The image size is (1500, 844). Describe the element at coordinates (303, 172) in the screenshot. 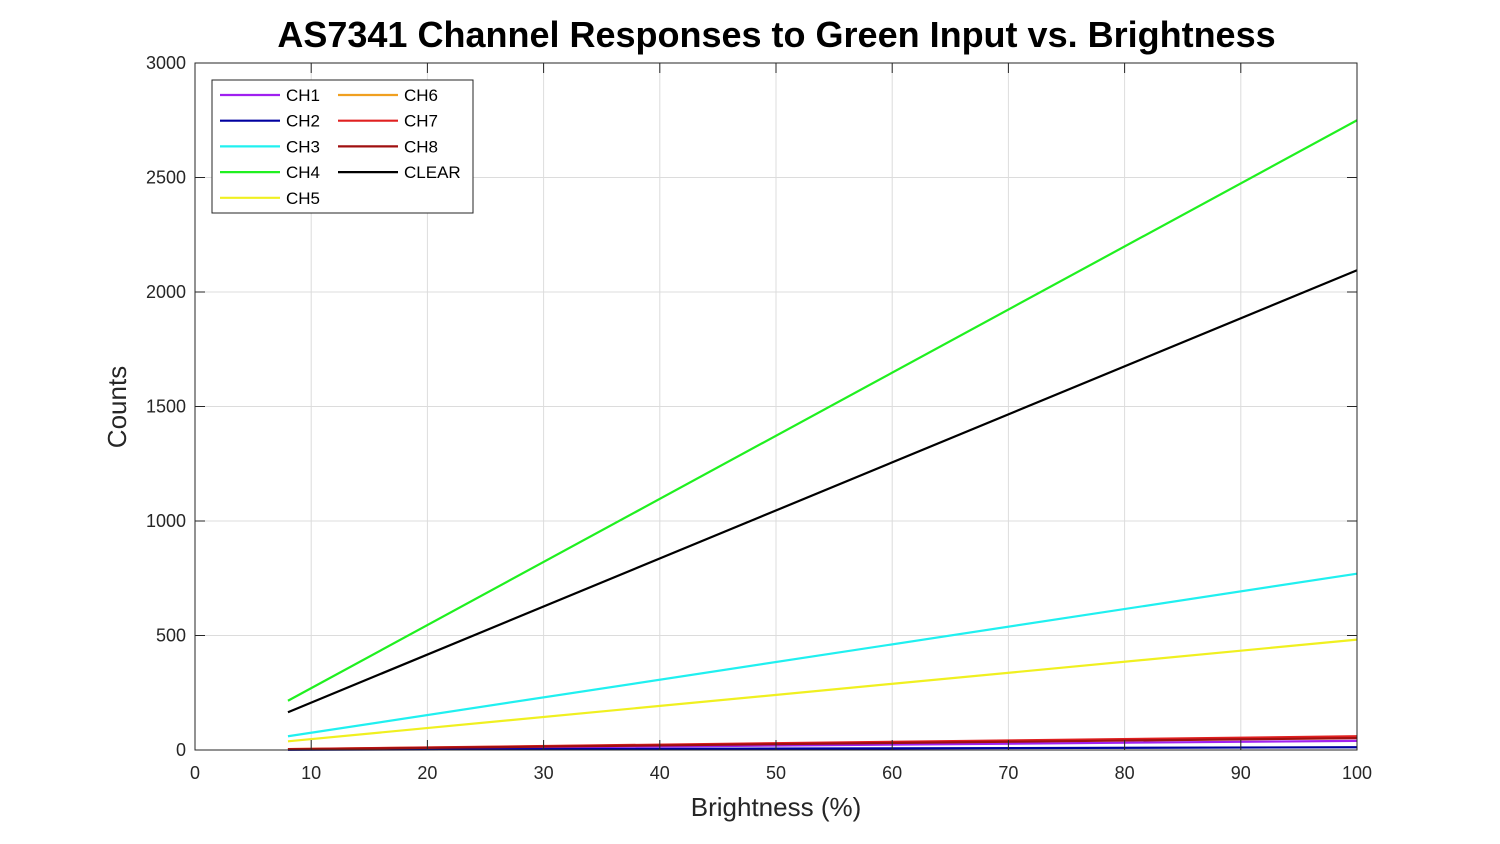

I see `legend-label: CH4` at that location.